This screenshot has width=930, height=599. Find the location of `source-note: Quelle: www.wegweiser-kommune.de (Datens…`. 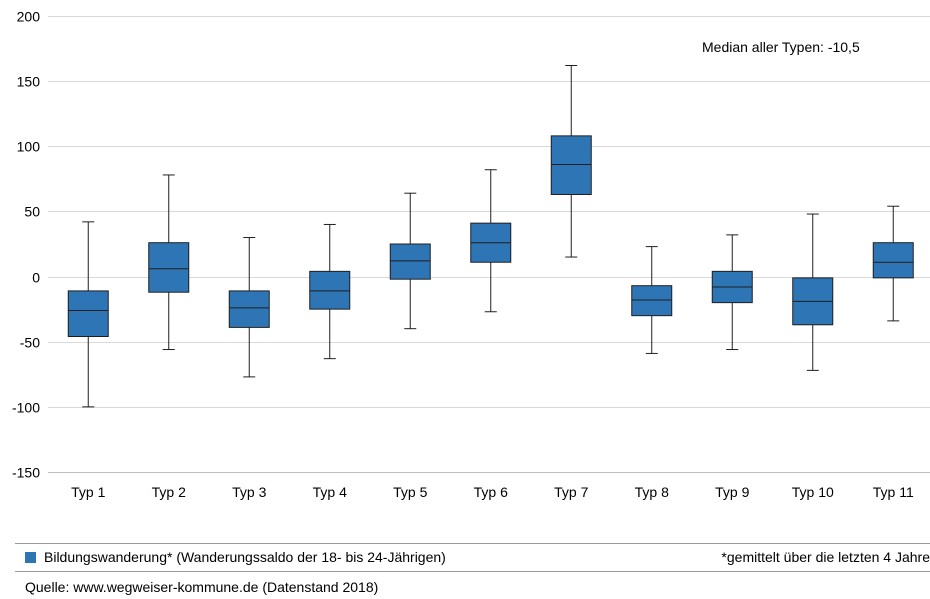

source-note: Quelle: www.wegweiser-kommune.de (Datens… is located at coordinates (202, 587).